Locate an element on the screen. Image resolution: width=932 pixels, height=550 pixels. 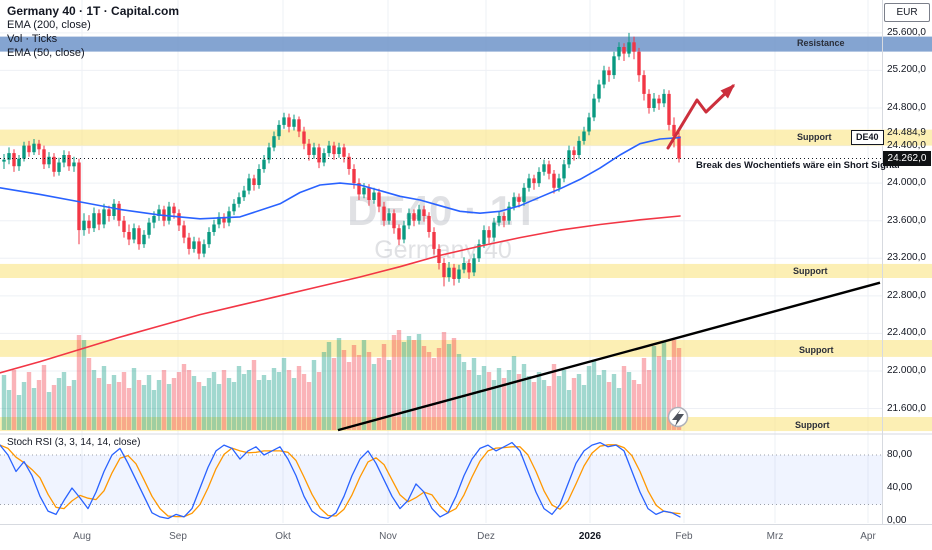
time-axis-label: Okt is located at coordinates (283, 536).